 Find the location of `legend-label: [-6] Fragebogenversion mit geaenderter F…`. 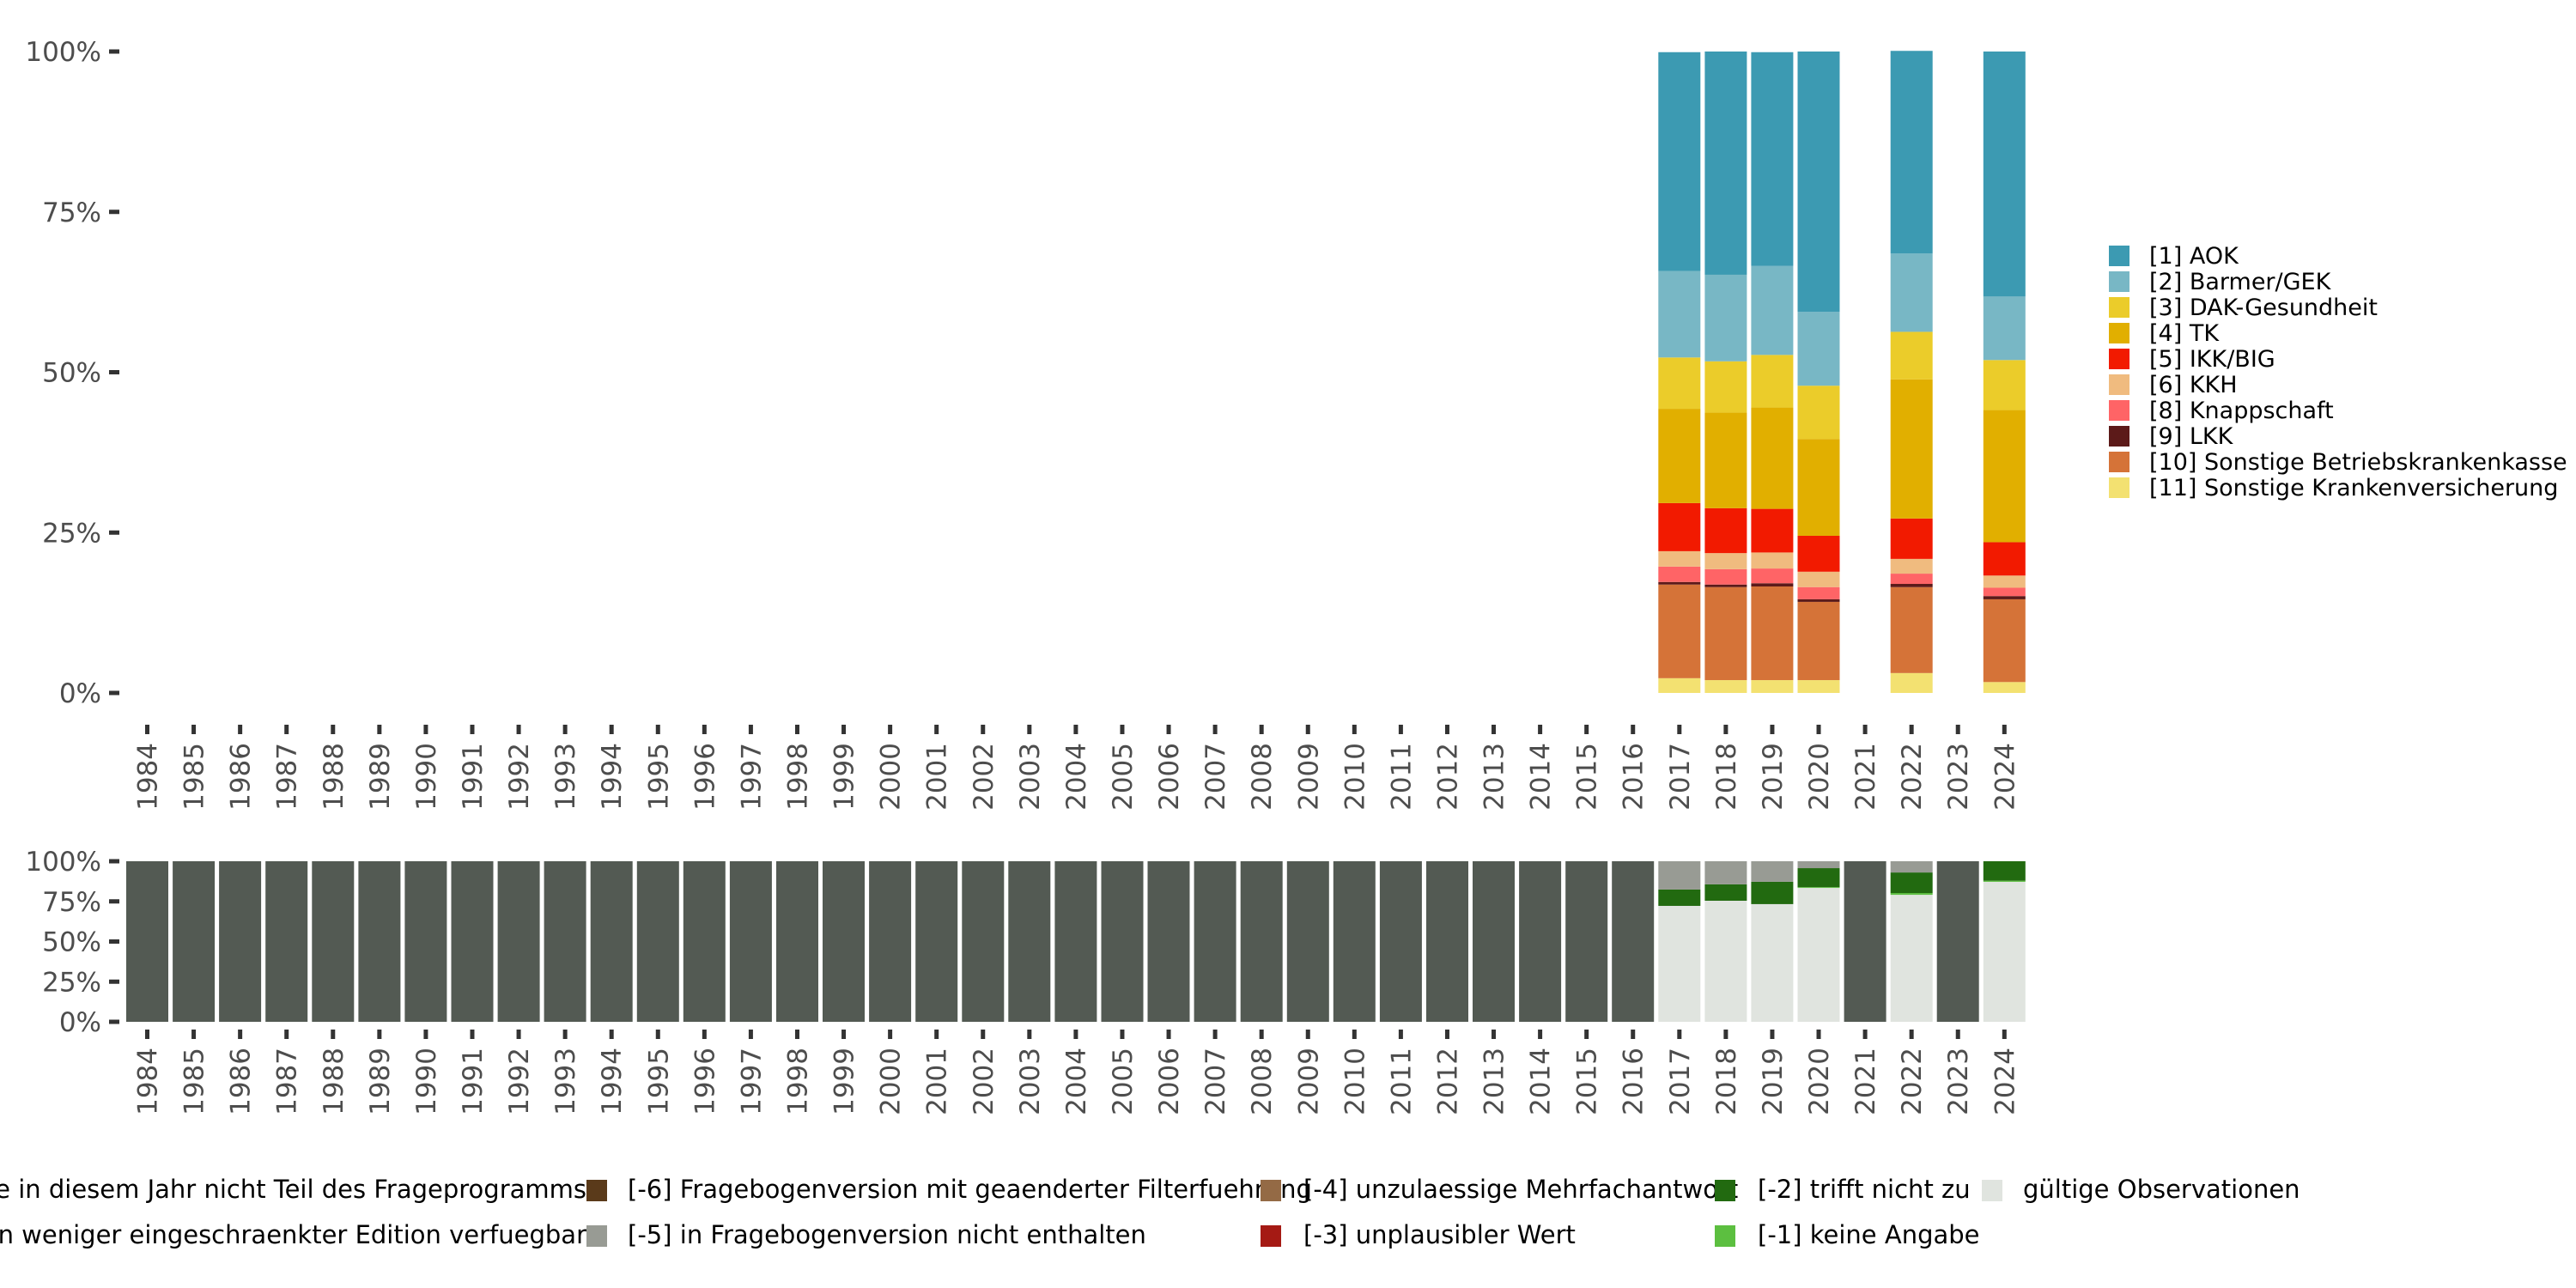

legend-label: [-6] Fragebogenversion mit geaenderter F… is located at coordinates (970, 1189).